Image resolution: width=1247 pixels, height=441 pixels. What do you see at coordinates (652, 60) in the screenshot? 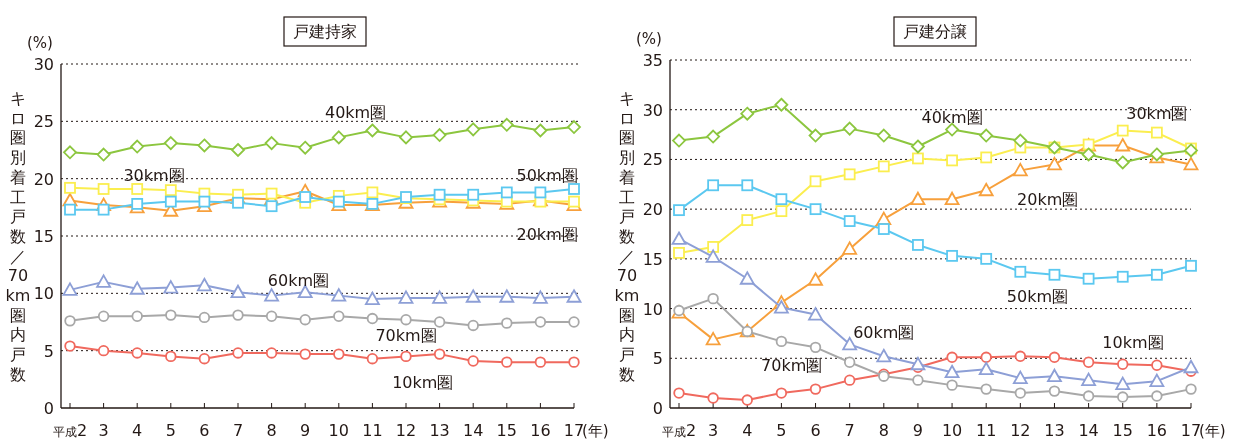
I see `y-tick-label: 35` at bounding box center [652, 60].